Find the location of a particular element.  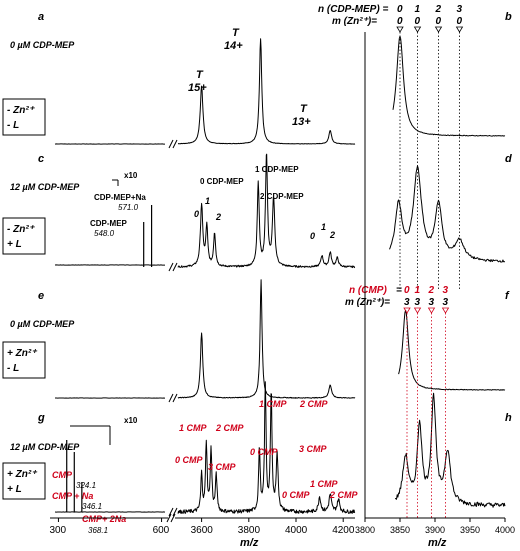

condition-g-l: + L is located at coordinates (14, 489).